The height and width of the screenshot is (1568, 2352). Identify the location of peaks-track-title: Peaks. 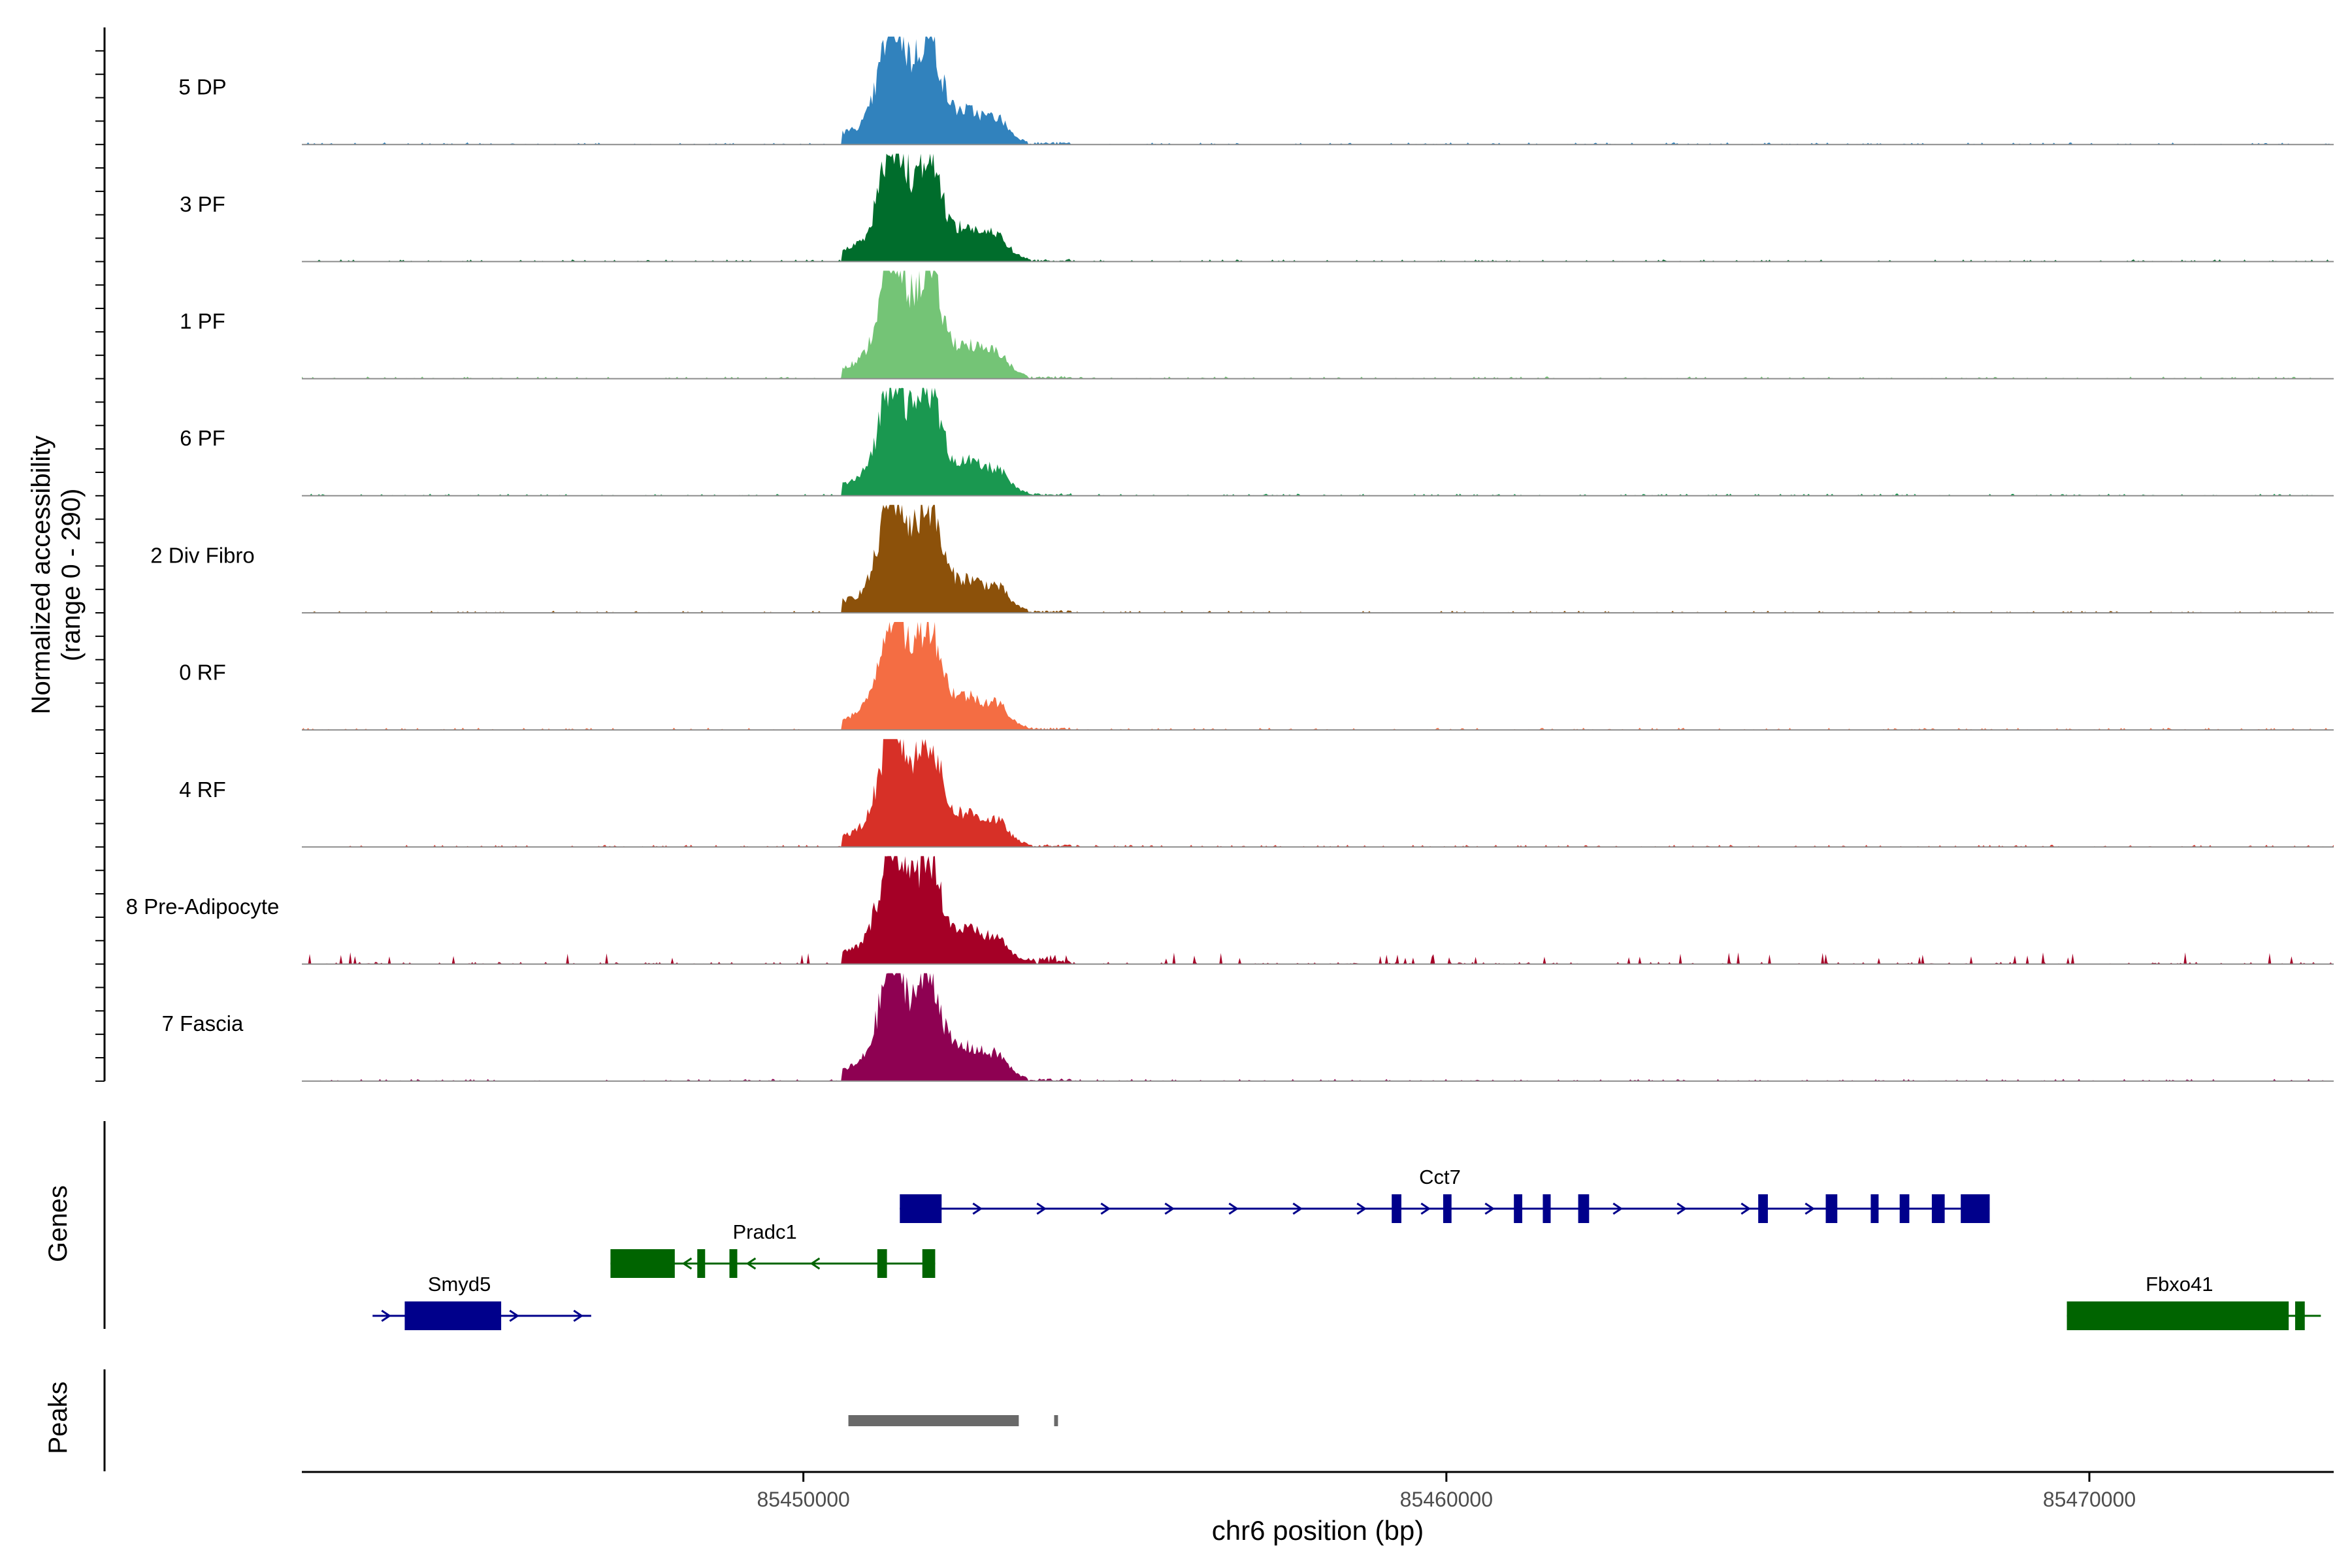
(58, 1417).